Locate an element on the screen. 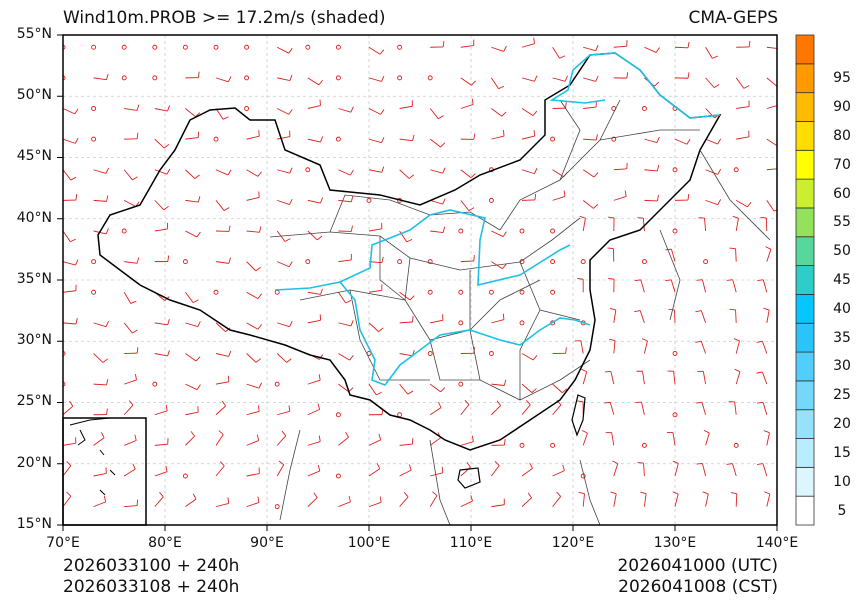 The height and width of the screenshot is (610, 860). model-name: CMA-GEPS is located at coordinates (733, 18).